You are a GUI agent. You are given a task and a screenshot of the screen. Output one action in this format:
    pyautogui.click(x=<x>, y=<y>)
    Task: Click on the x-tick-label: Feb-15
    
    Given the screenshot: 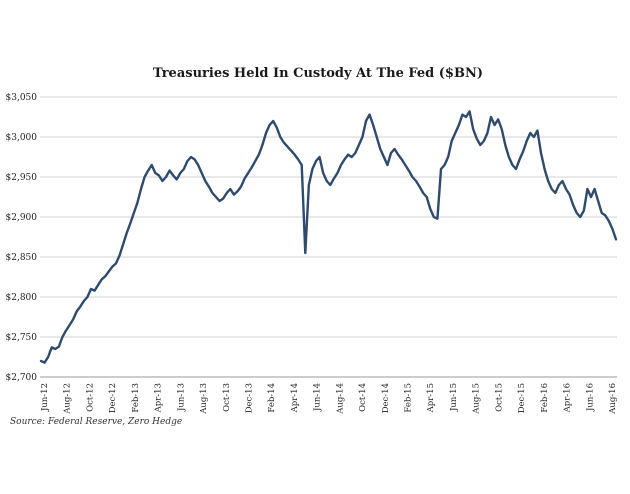 What is the action you would take?
    pyautogui.click(x=409, y=398)
    